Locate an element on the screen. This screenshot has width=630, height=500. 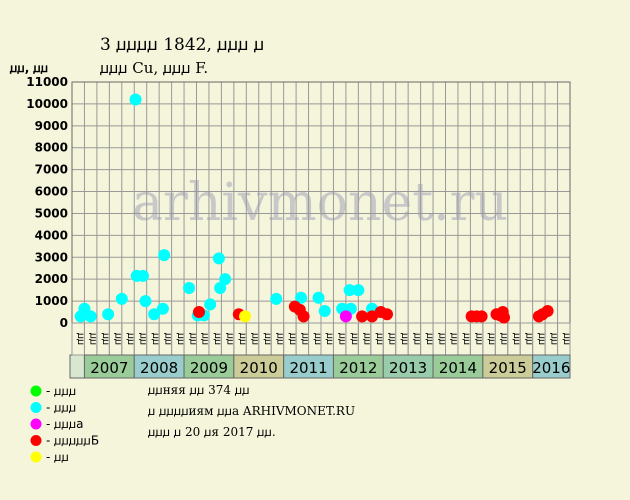
y-tick-label: 5000 is located at coordinates (51, 213).